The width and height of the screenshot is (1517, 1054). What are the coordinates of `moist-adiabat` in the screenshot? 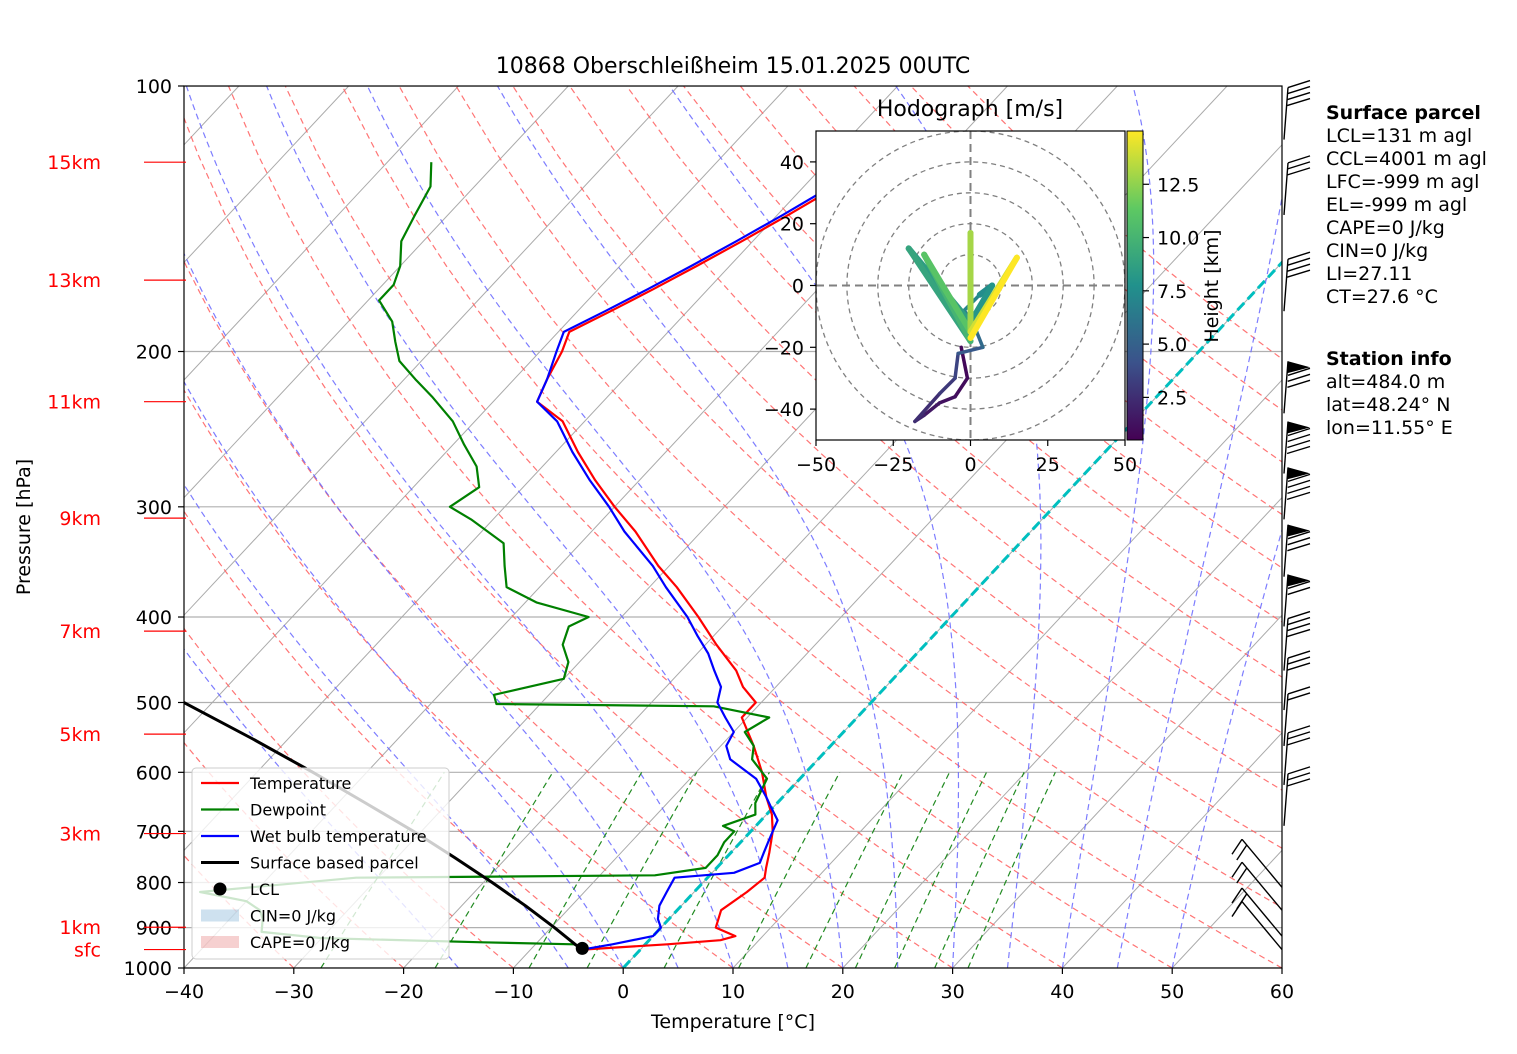 It's located at (1108, 527).